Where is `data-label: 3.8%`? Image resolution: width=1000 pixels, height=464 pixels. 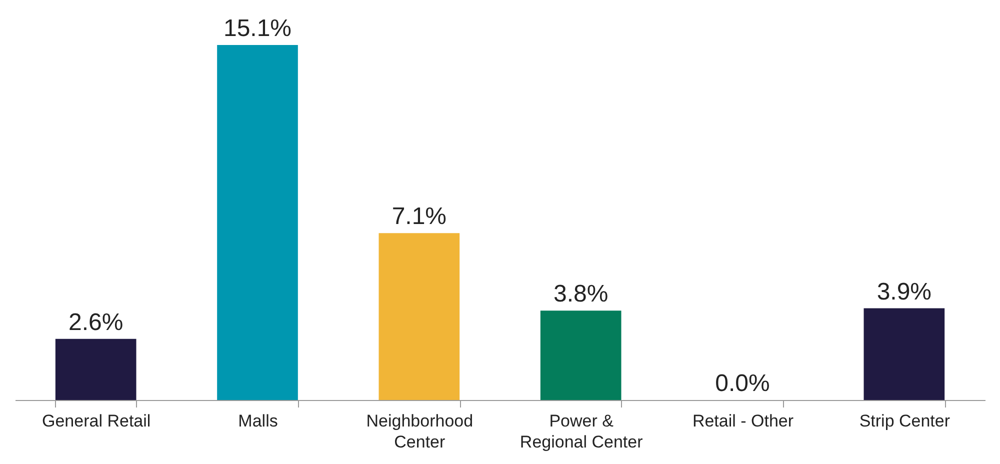
data-label: 3.8% is located at coordinates (580, 294).